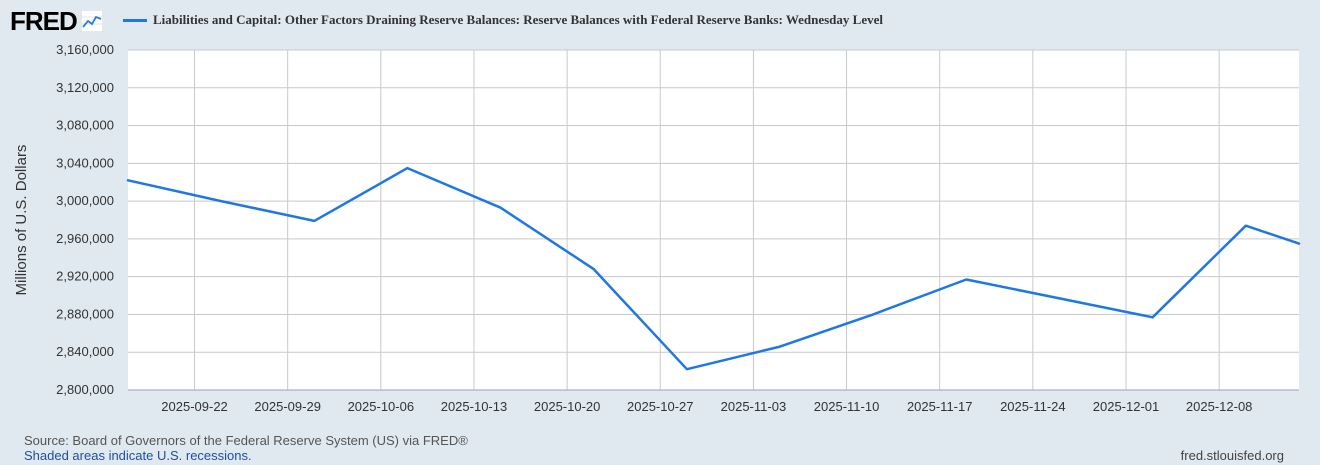 The height and width of the screenshot is (465, 1320). I want to click on y-tick-label: 3,040,000, so click(85, 162).